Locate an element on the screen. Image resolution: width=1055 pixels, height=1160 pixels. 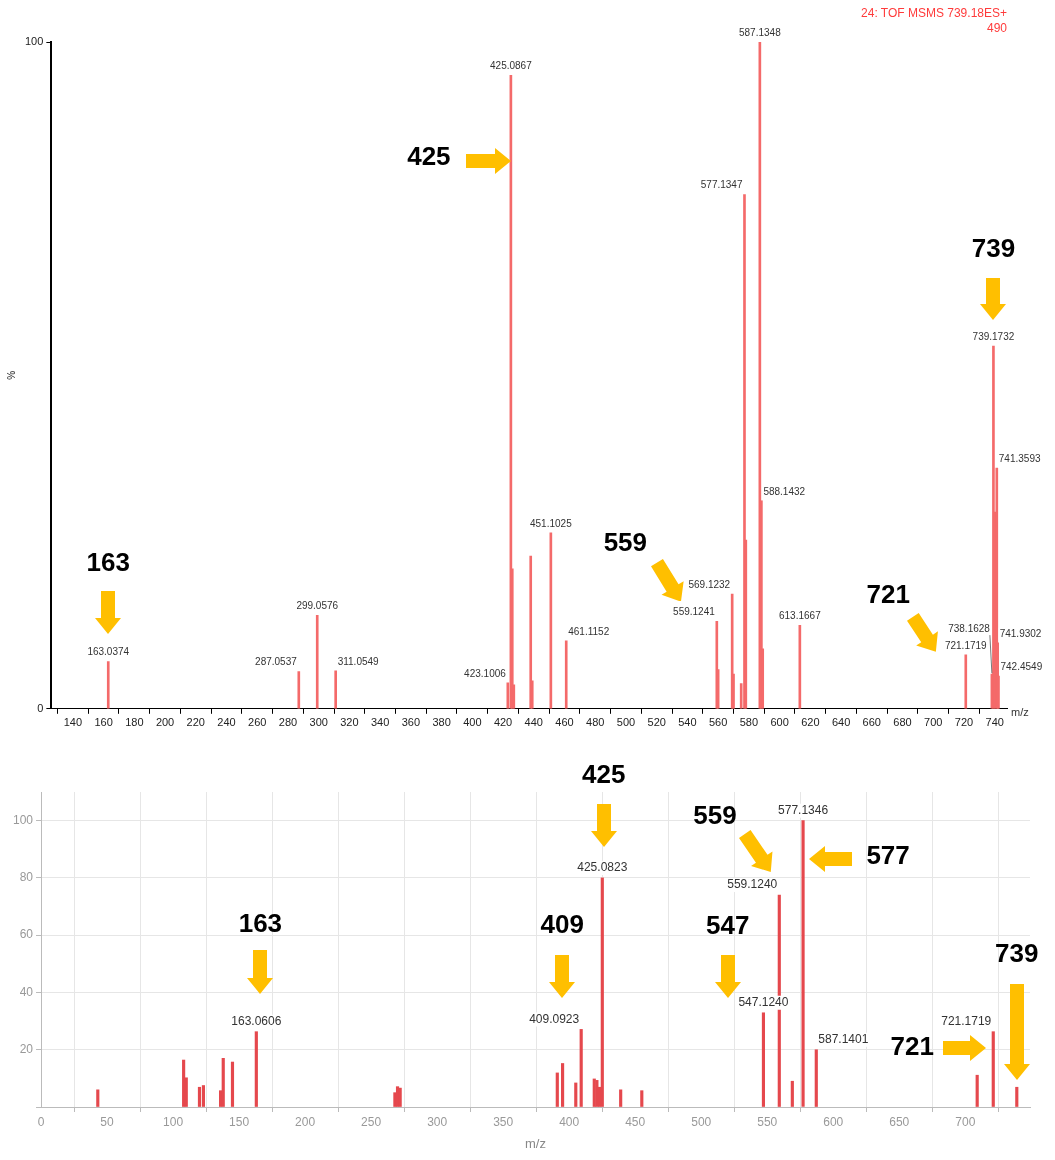
annotation: 577.1346 is located at coordinates (803, 809).